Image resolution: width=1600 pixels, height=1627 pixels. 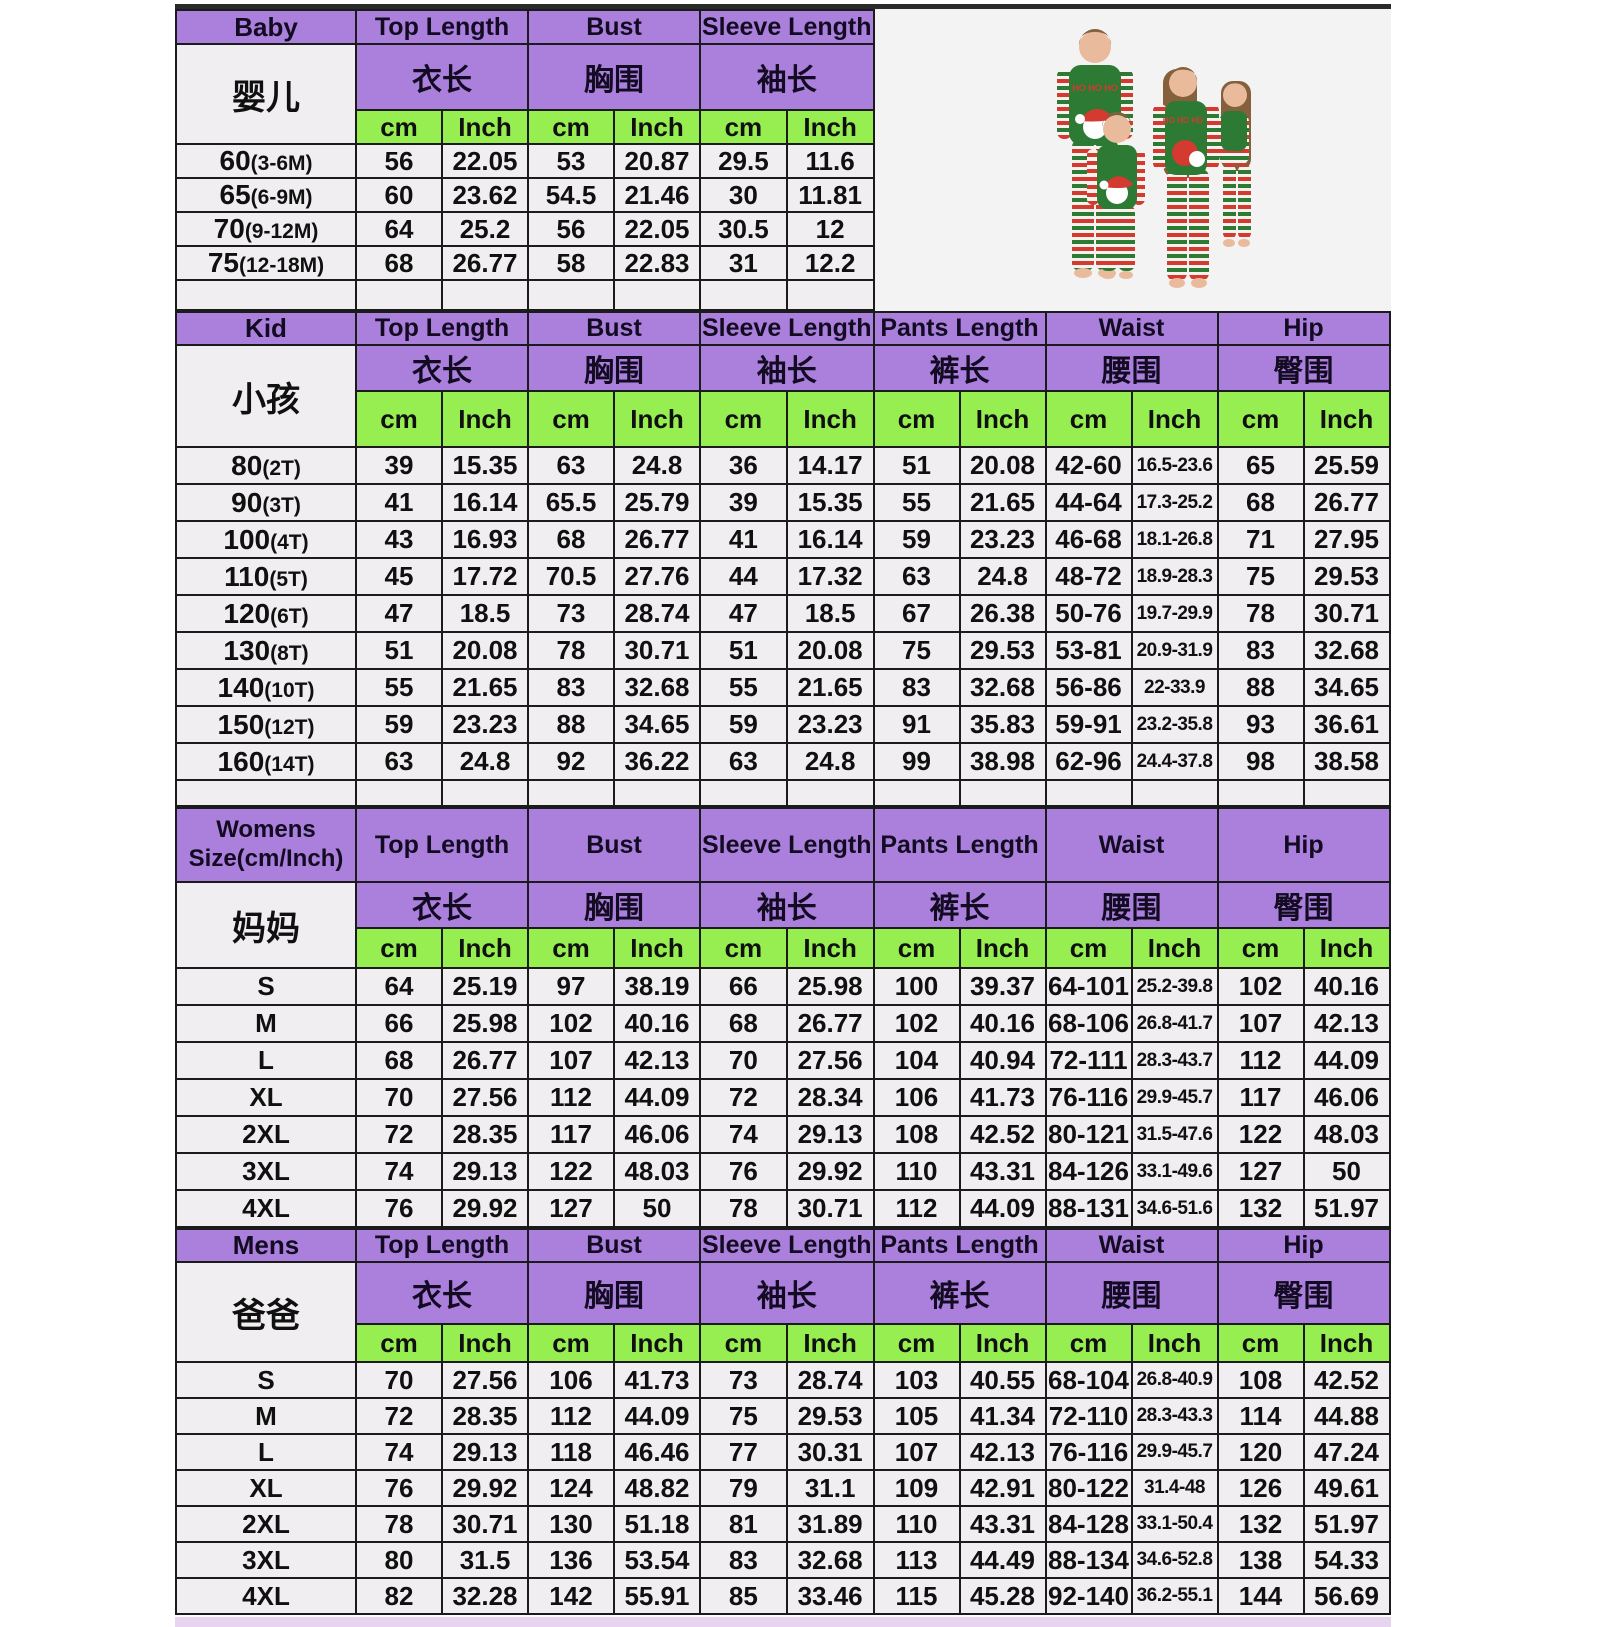 What do you see at coordinates (485, 948) in the screenshot?
I see `top-length-unit-inch: Inch` at bounding box center [485, 948].